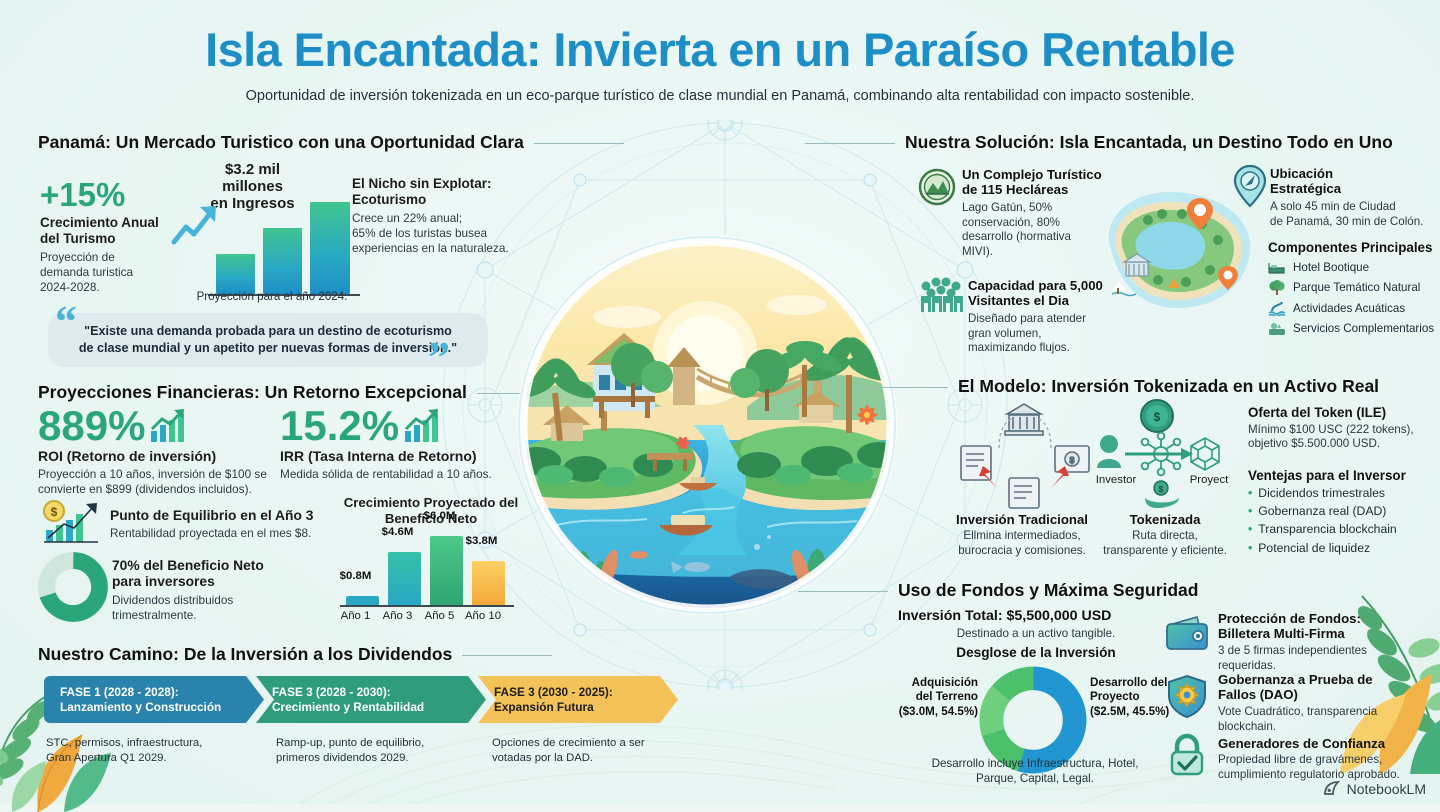 The image size is (1440, 812). What do you see at coordinates (439, 357) in the screenshot?
I see `quote-close-mark: ”` at bounding box center [439, 357].